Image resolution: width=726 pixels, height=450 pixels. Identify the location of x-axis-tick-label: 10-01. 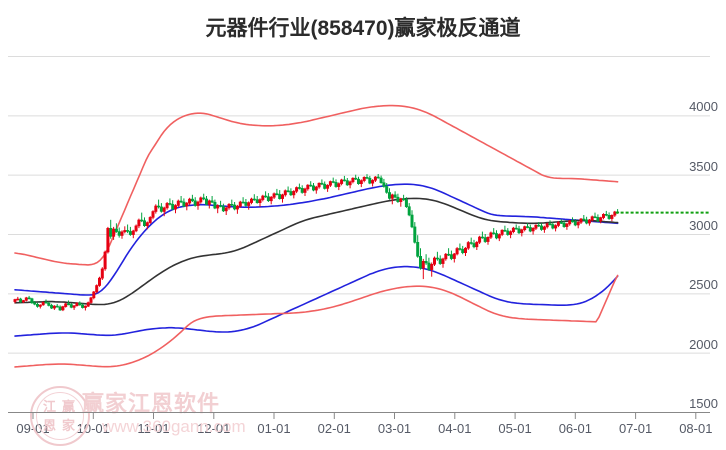
(93, 428).